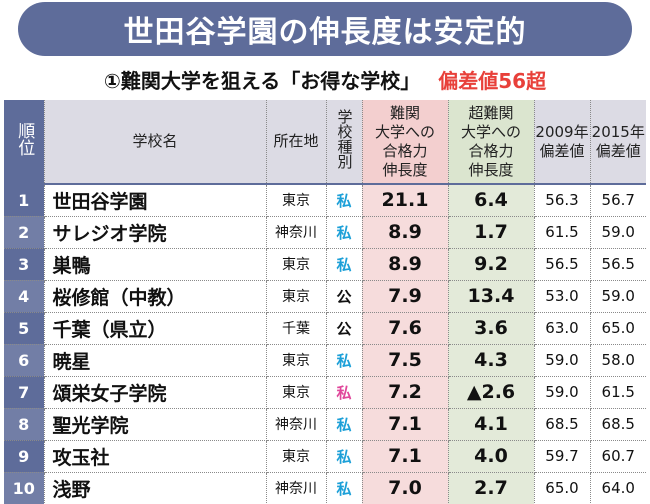  I want to click on super-hard-univ-growth-cell: 2.7, so click(491, 488).